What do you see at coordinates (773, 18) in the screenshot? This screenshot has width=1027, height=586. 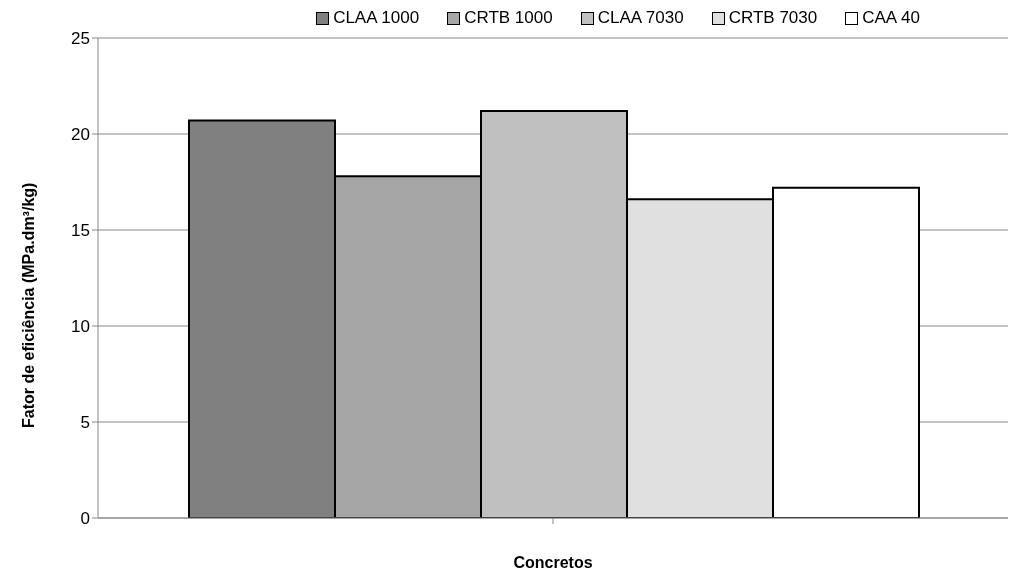 I see `legend-label: CRTB 7030` at bounding box center [773, 18].